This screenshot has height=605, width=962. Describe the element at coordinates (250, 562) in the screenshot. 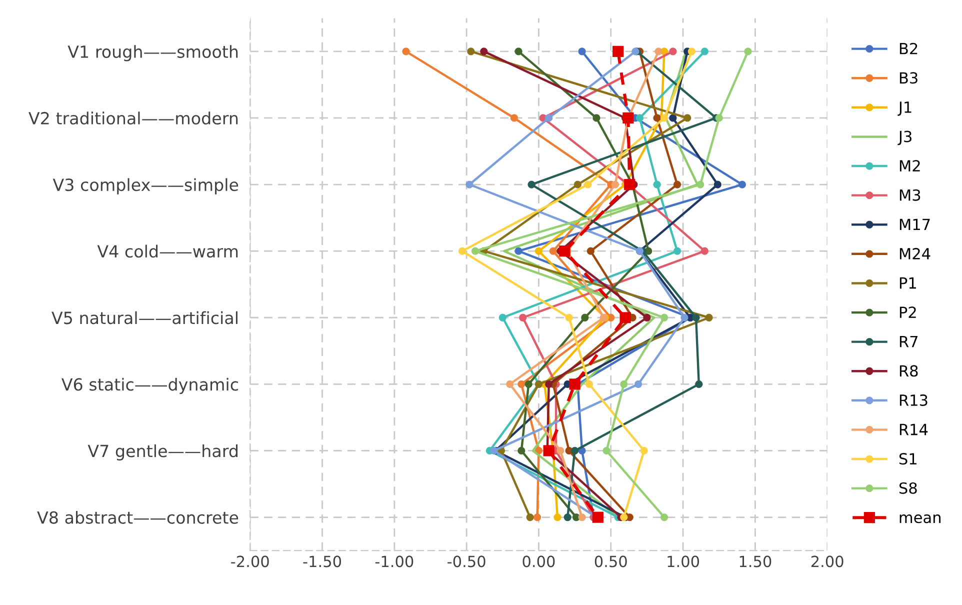

I see `x-tick-label: -2.00` at that location.